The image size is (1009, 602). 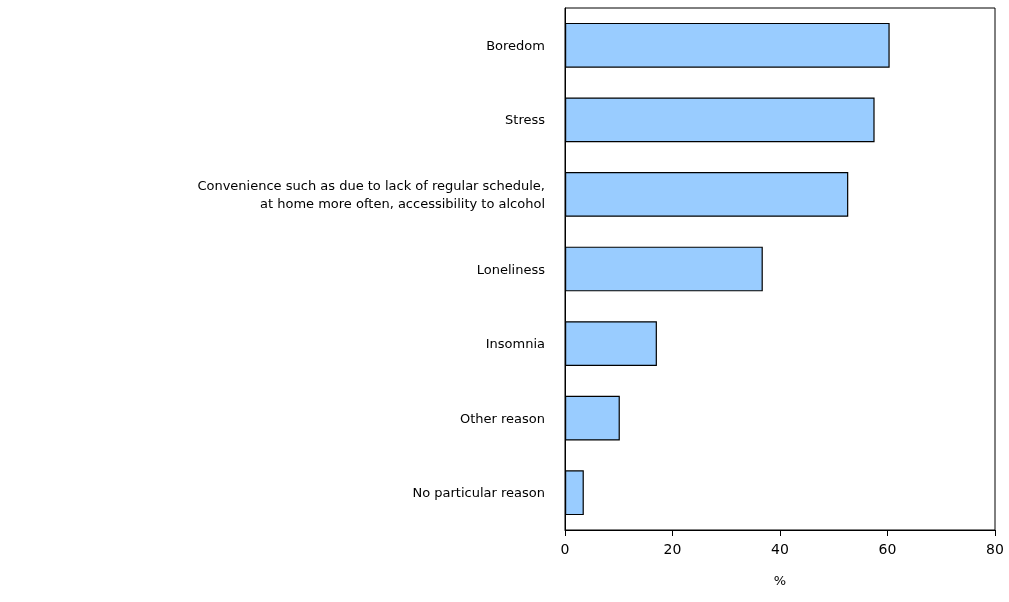 What do you see at coordinates (511, 269) in the screenshot?
I see `y-tick-label: Loneliness` at bounding box center [511, 269].